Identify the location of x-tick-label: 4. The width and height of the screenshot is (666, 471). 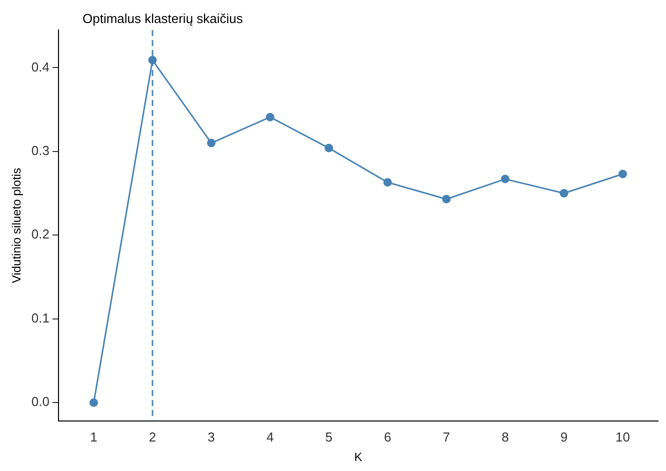
(270, 436).